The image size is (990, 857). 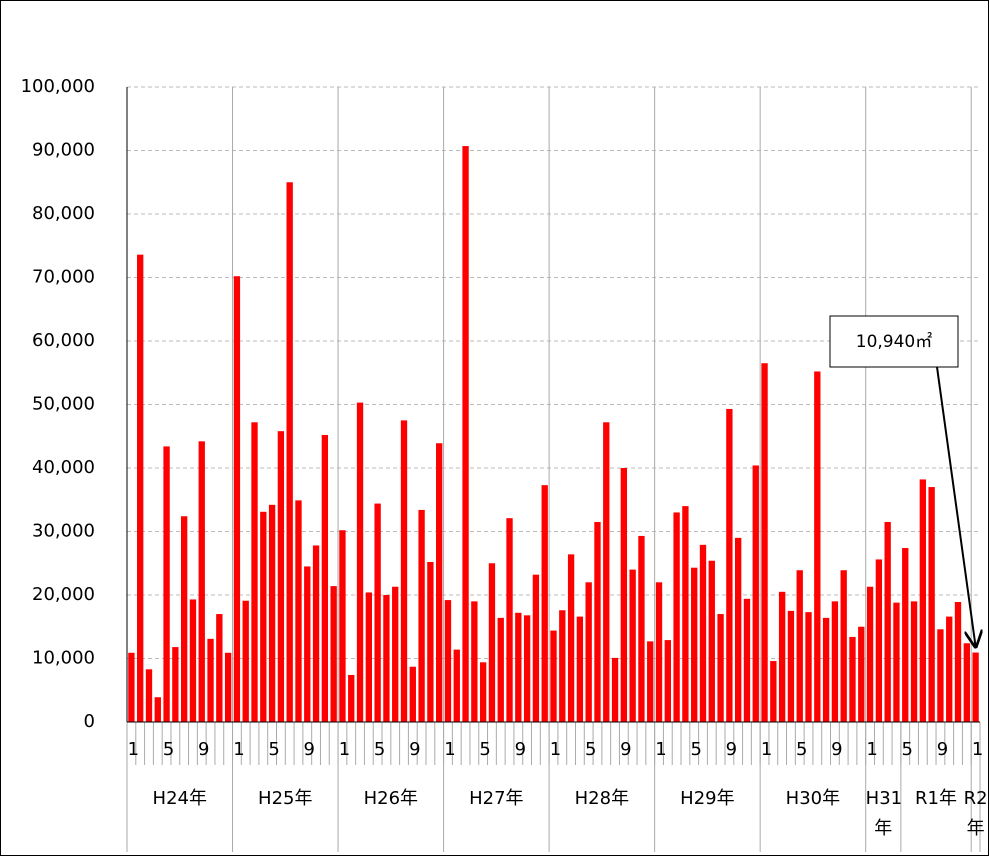 I want to click on y-tick-label: 0, so click(x=89, y=721).